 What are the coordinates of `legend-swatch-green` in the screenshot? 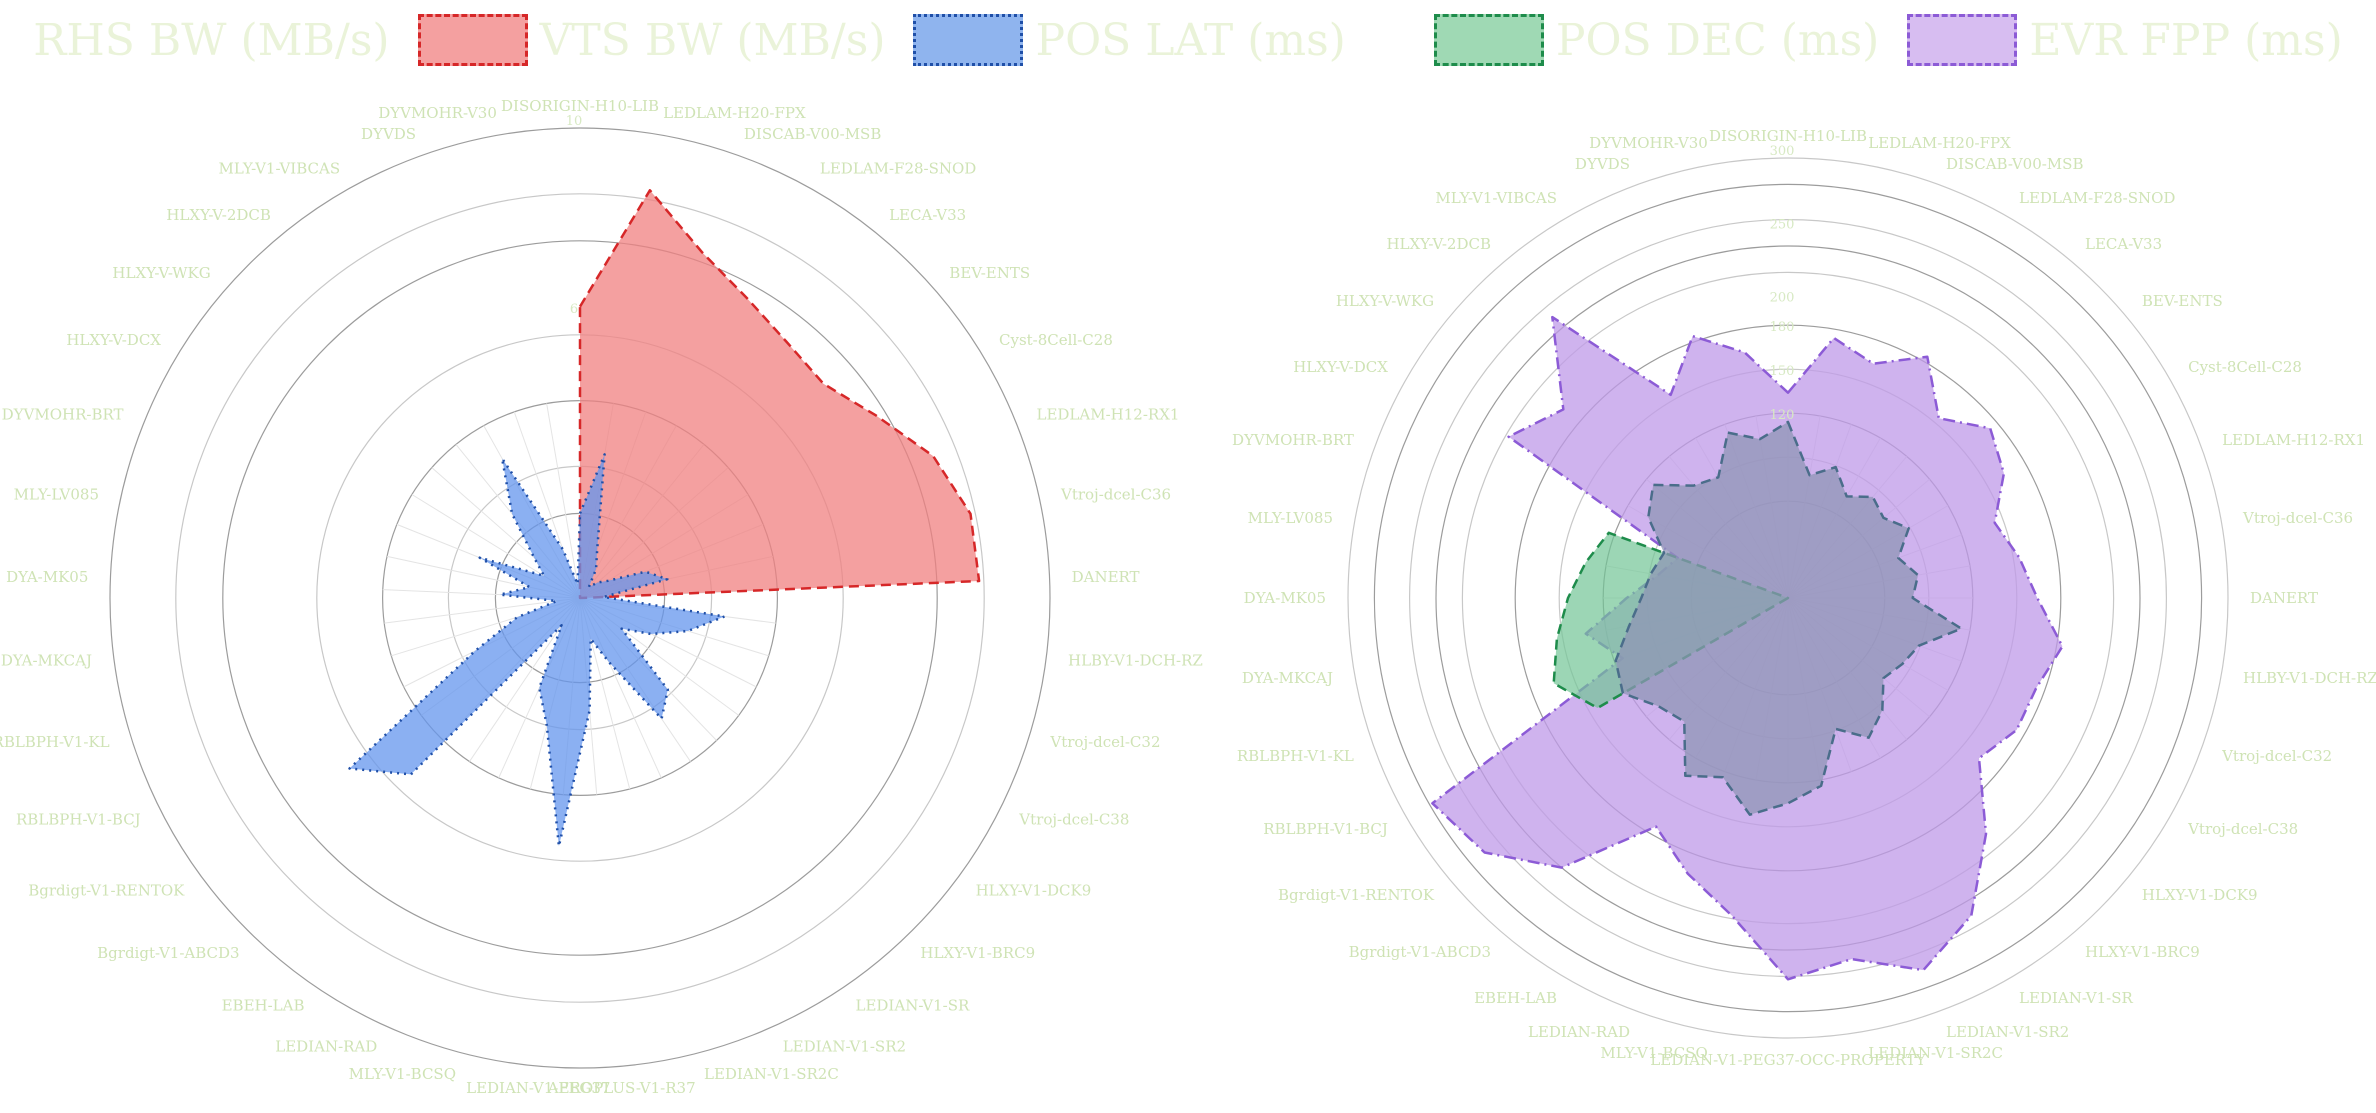 It's located at (1488, 40).